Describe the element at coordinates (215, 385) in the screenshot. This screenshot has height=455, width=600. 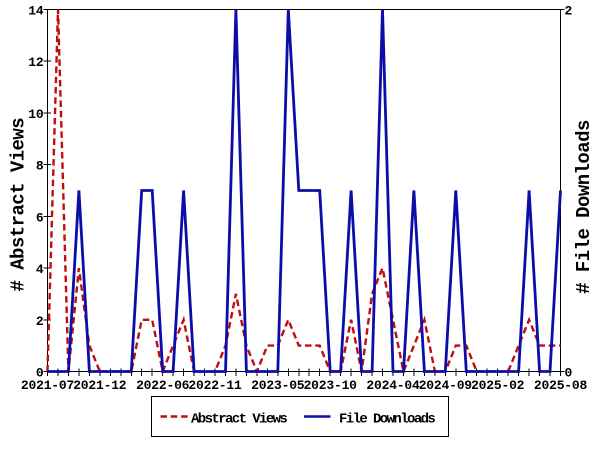
I see `svg-text: 2022-11` at that location.